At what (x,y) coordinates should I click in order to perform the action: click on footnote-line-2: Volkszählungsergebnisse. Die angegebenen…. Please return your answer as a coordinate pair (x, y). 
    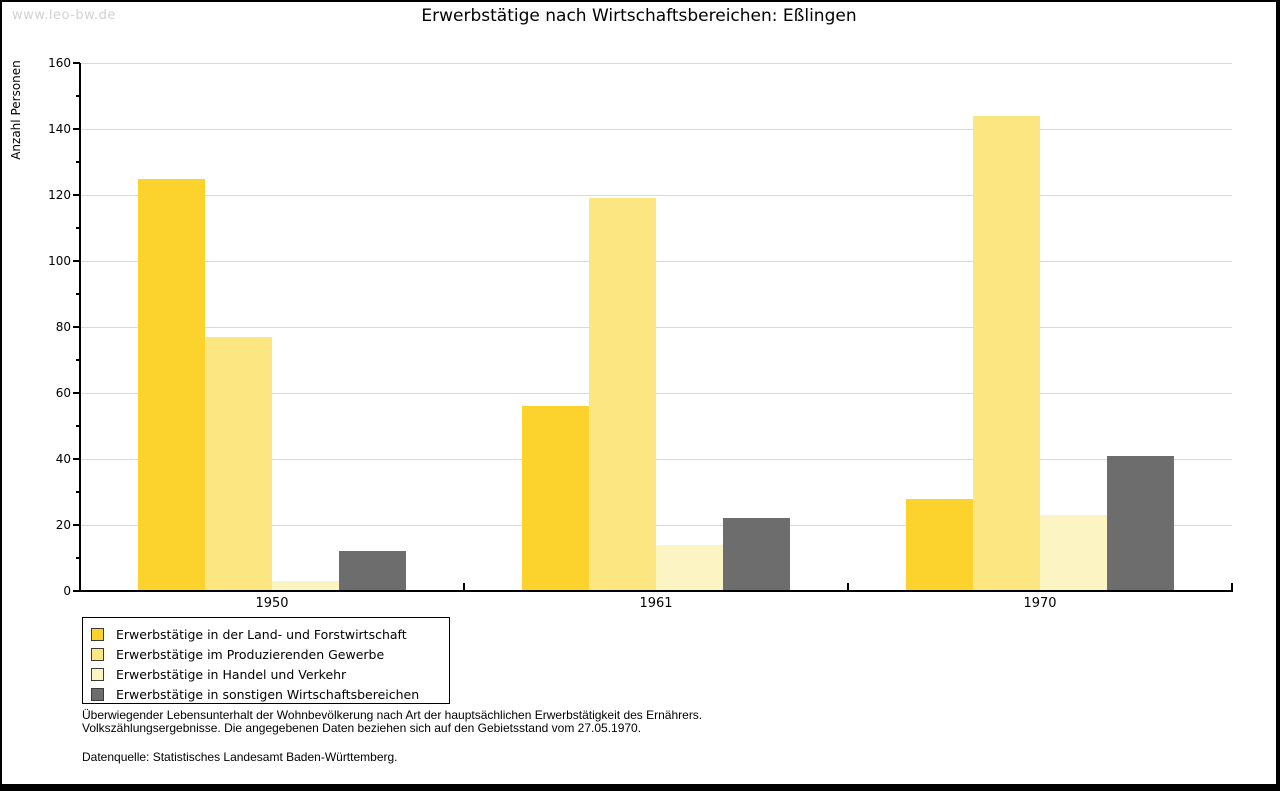
    Looking at the image, I should click on (362, 728).